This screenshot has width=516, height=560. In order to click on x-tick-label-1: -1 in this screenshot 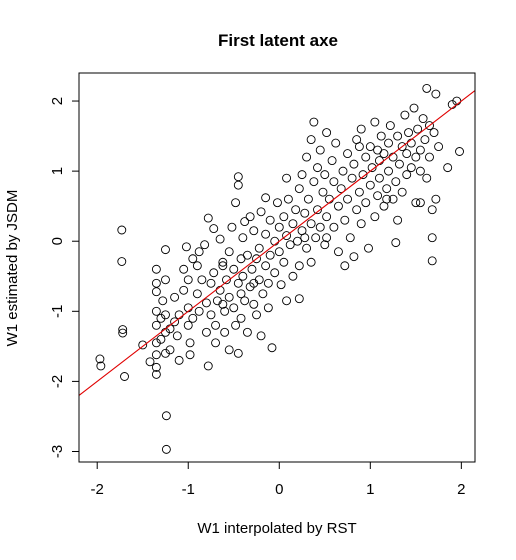, I will do `click(188, 489)`.